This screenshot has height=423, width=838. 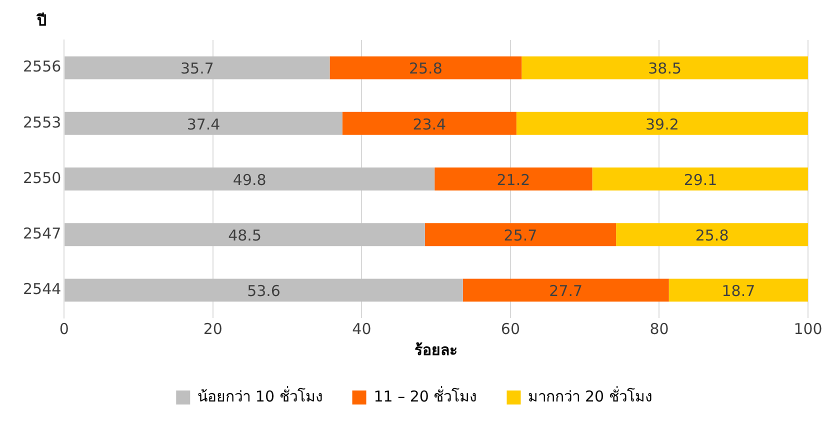 What do you see at coordinates (362, 329) in the screenshot?
I see `x-tick-label: 40` at bounding box center [362, 329].